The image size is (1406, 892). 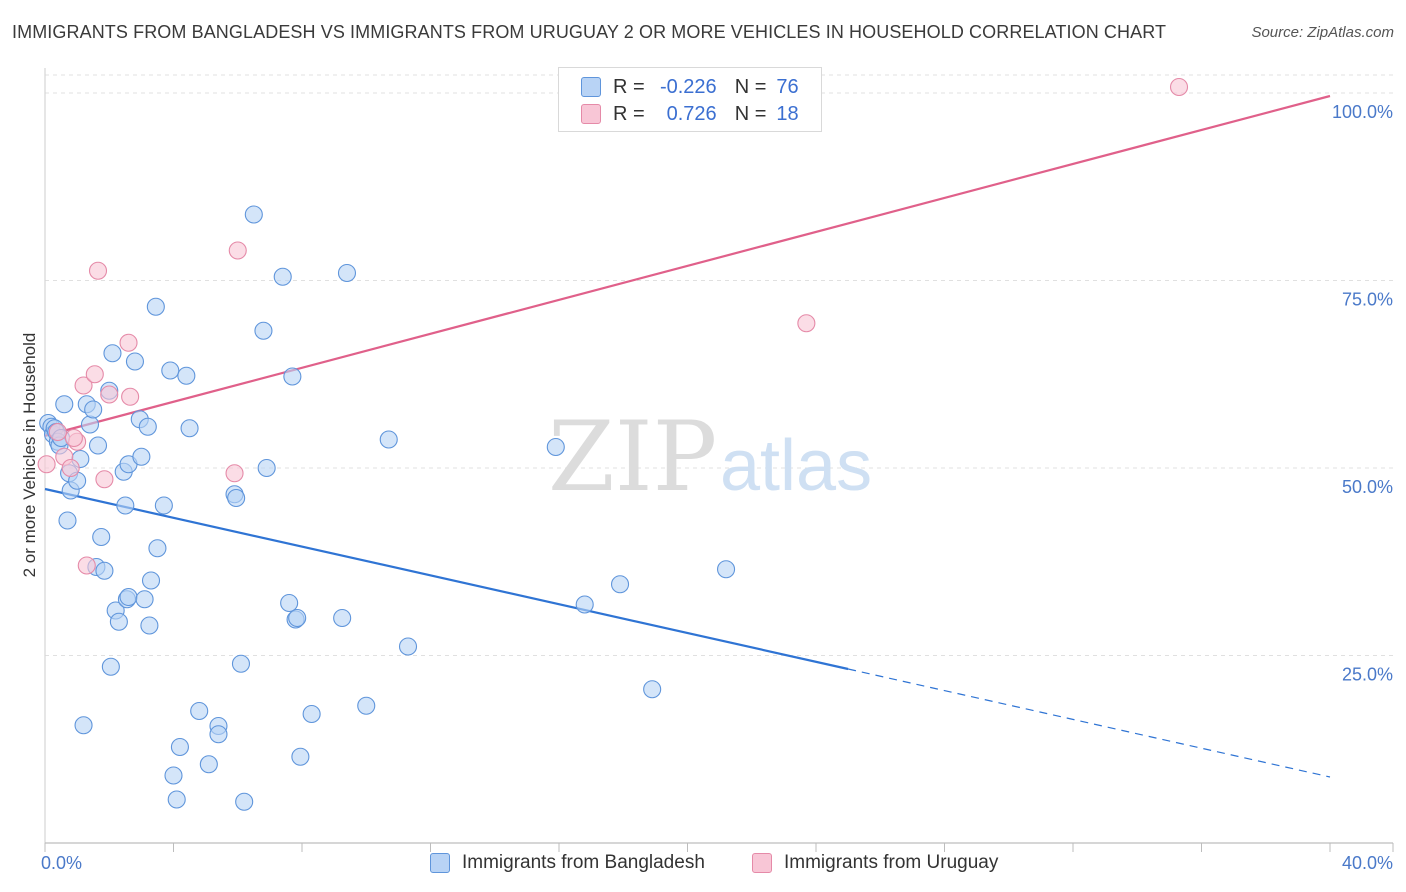 What do you see at coordinates (61, 863) in the screenshot?
I see `x-tick-label: 0.0%` at bounding box center [61, 863].